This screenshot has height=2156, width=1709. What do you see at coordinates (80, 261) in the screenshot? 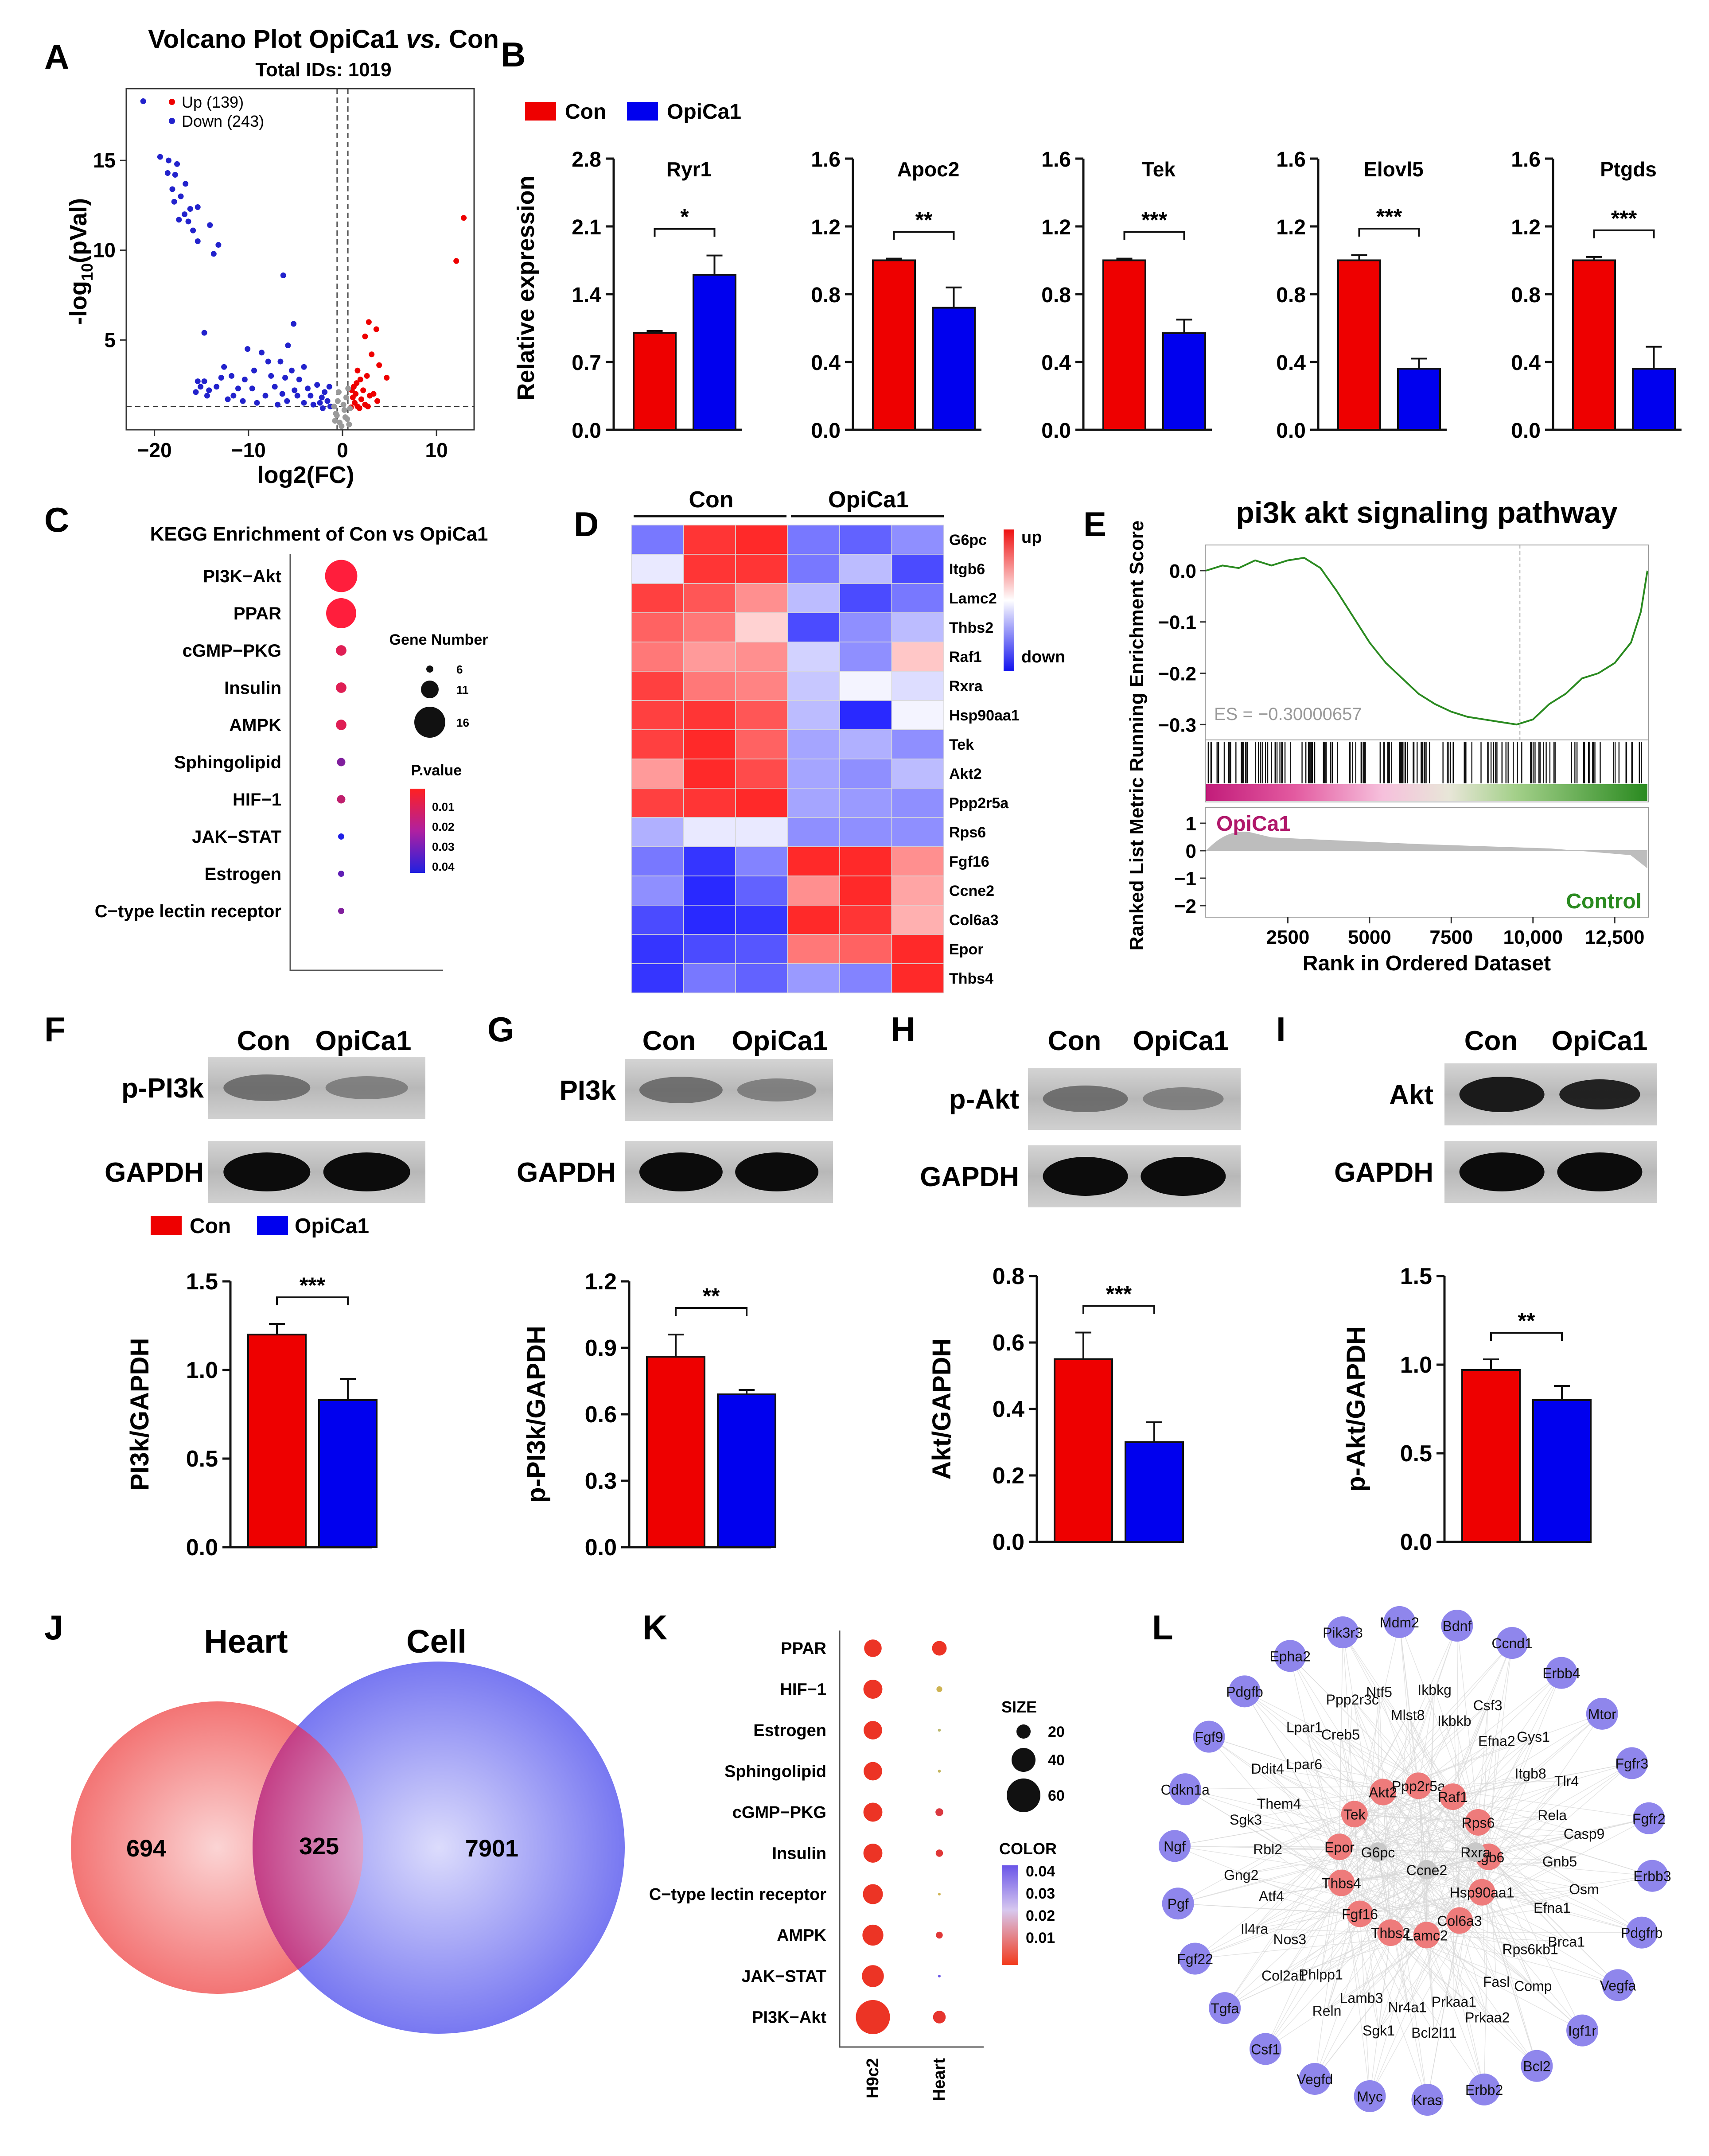
I see `volcano-y-label: -log10(pVal)` at bounding box center [80, 261].